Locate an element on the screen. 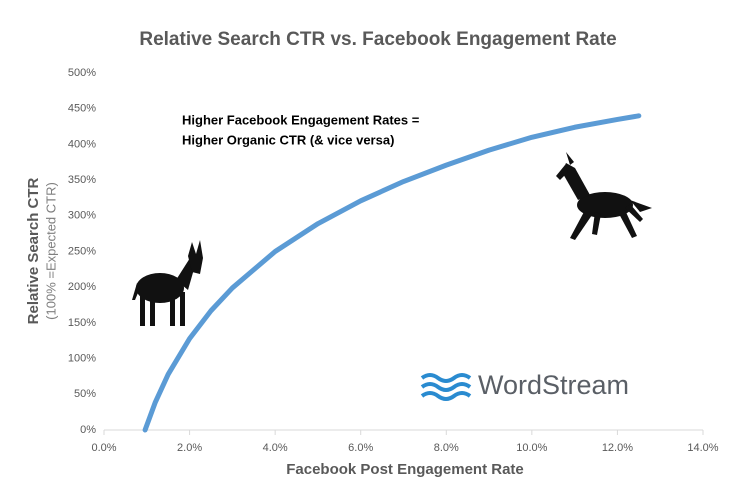 The height and width of the screenshot is (501, 750). x-tick-label: 10.0% is located at coordinates (531, 448).